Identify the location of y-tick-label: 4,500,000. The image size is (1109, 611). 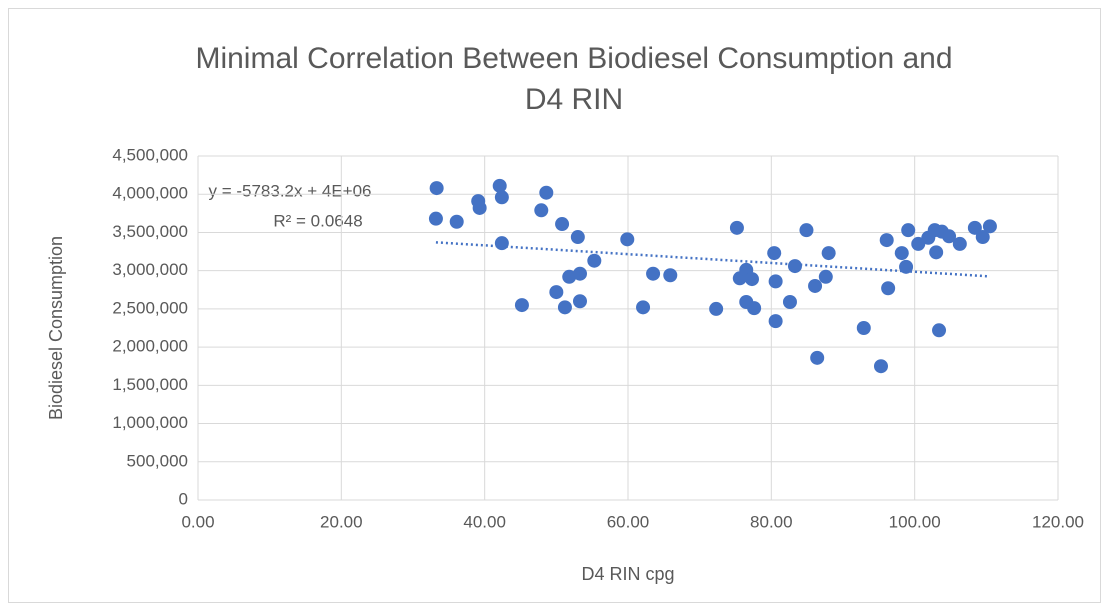
(150, 154).